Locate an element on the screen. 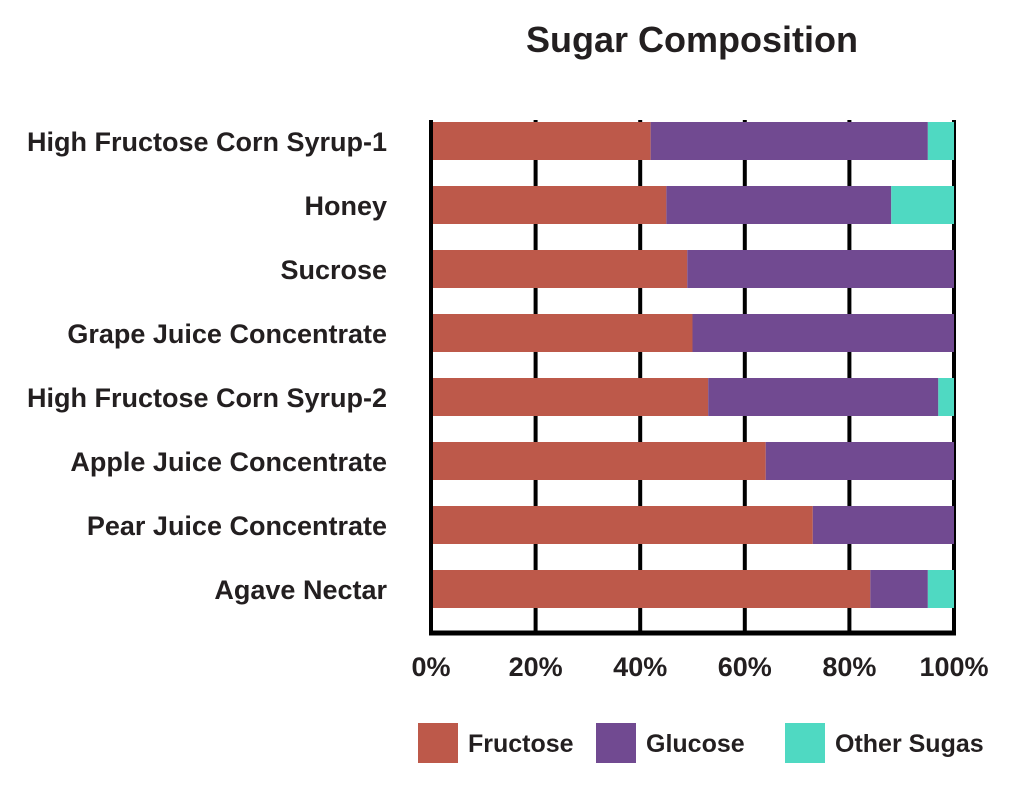 This screenshot has width=1024, height=788. x-tick-label: 60% is located at coordinates (745, 667).